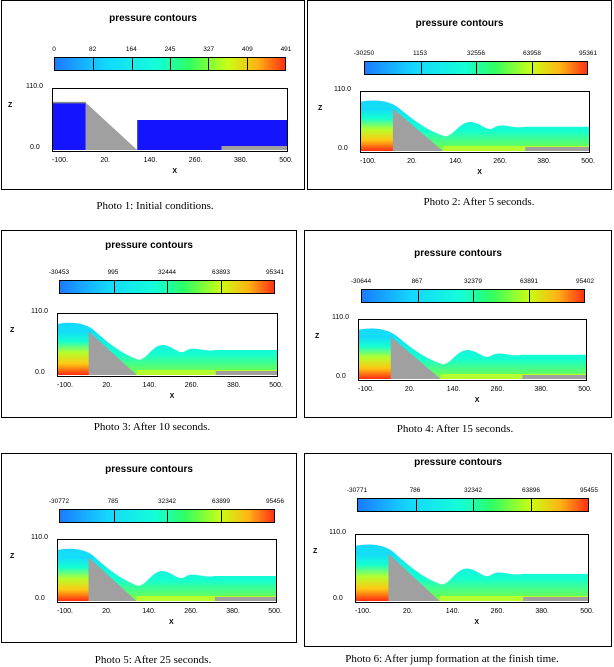  What do you see at coordinates (476, 53) in the screenshot?
I see `colorbar-label: 32556` at bounding box center [476, 53].